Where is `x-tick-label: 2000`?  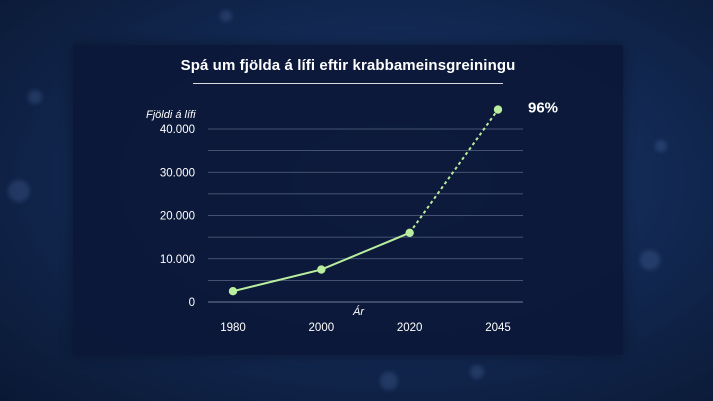 x-tick-label: 2000 is located at coordinates (322, 328).